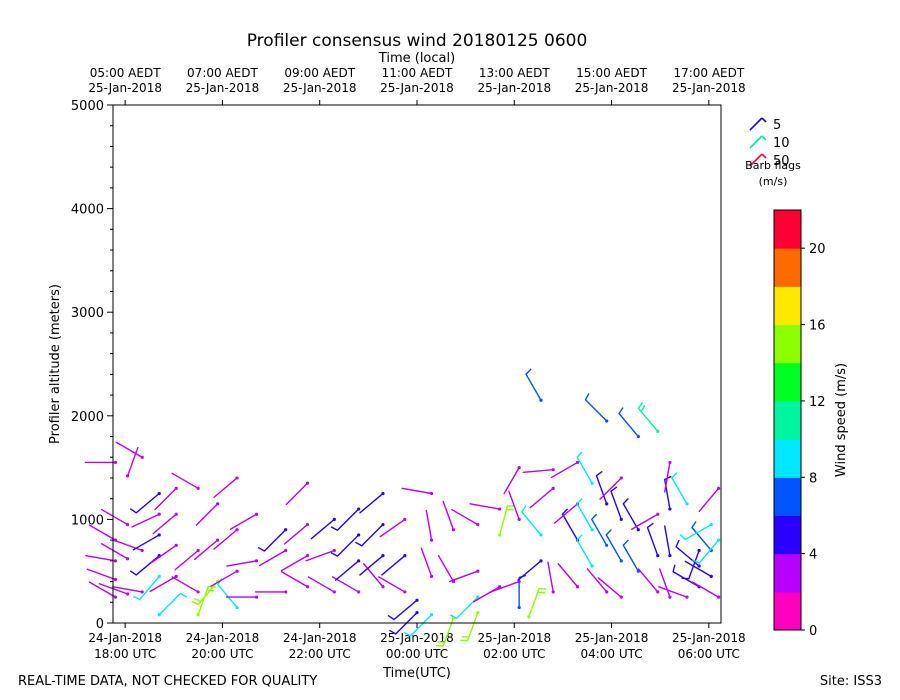 This screenshot has height=700, width=900. What do you see at coordinates (416, 58) in the screenshot?
I see `top-axis-label: Time (local)` at bounding box center [416, 58].